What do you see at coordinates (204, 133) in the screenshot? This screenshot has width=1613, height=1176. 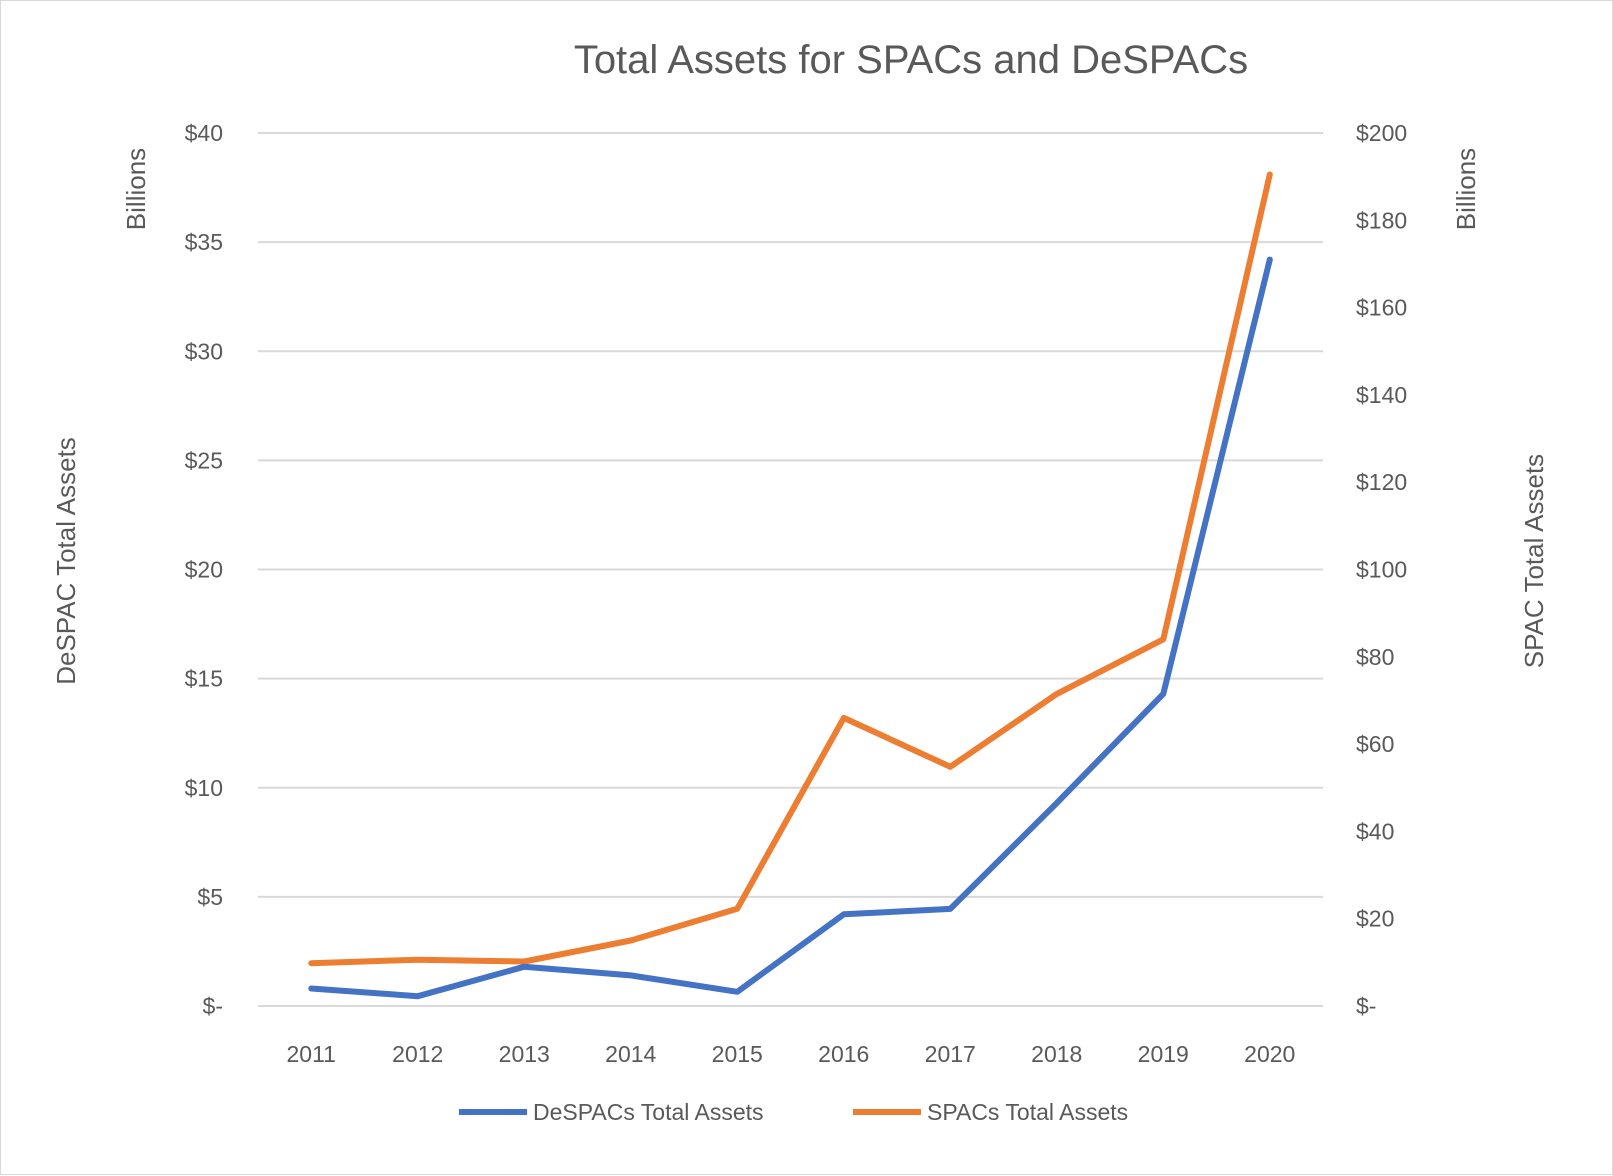 I see `left-tick-label: $40` at bounding box center [204, 133].